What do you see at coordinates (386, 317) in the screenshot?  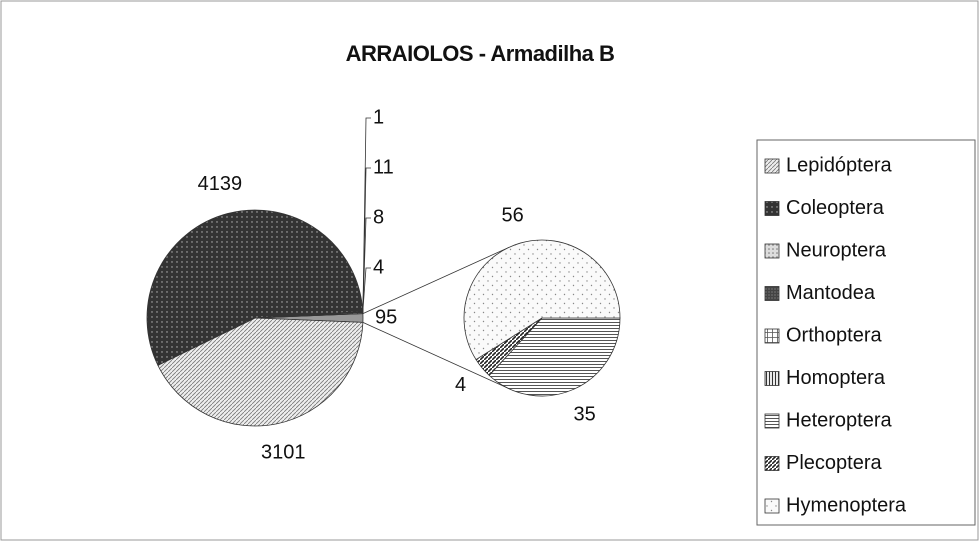 I see `data-label: 95` at bounding box center [386, 317].